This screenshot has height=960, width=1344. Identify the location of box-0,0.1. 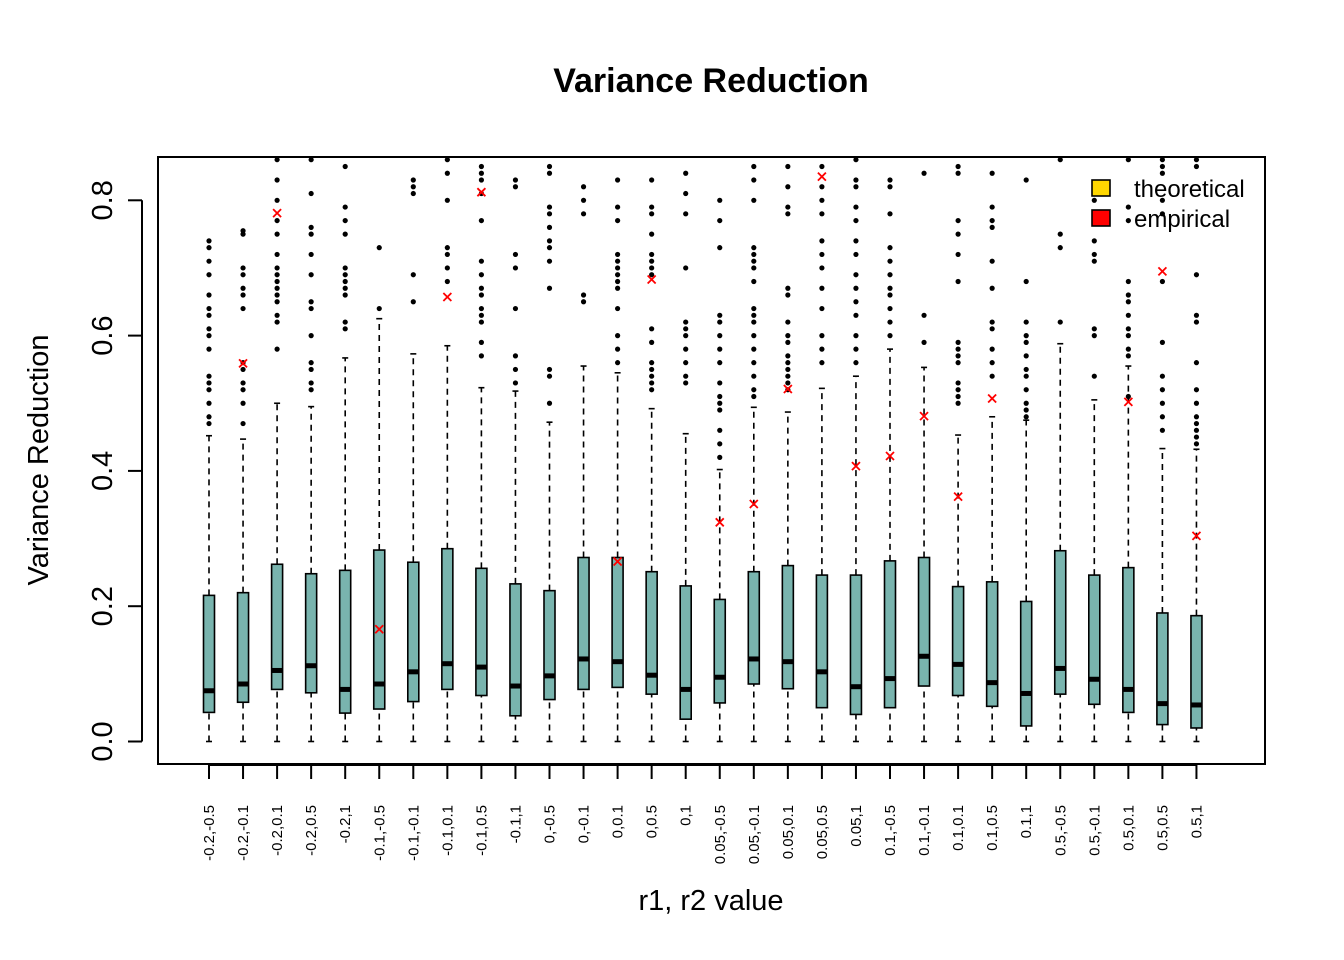
(617, 460).